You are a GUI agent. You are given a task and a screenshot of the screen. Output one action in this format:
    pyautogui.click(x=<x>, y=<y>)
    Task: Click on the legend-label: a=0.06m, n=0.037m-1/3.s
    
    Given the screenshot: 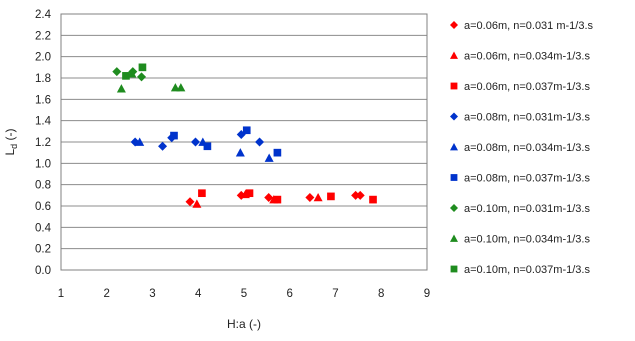 What is the action you would take?
    pyautogui.click(x=527, y=87)
    